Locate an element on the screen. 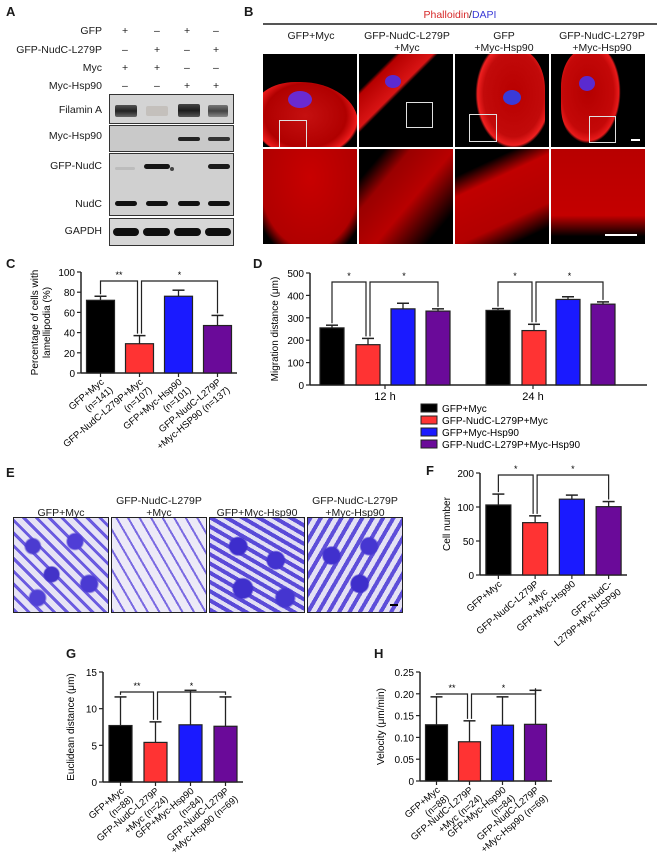 The width and height of the screenshot is (662, 854). svg-text: 0.10 is located at coordinates (405, 738).